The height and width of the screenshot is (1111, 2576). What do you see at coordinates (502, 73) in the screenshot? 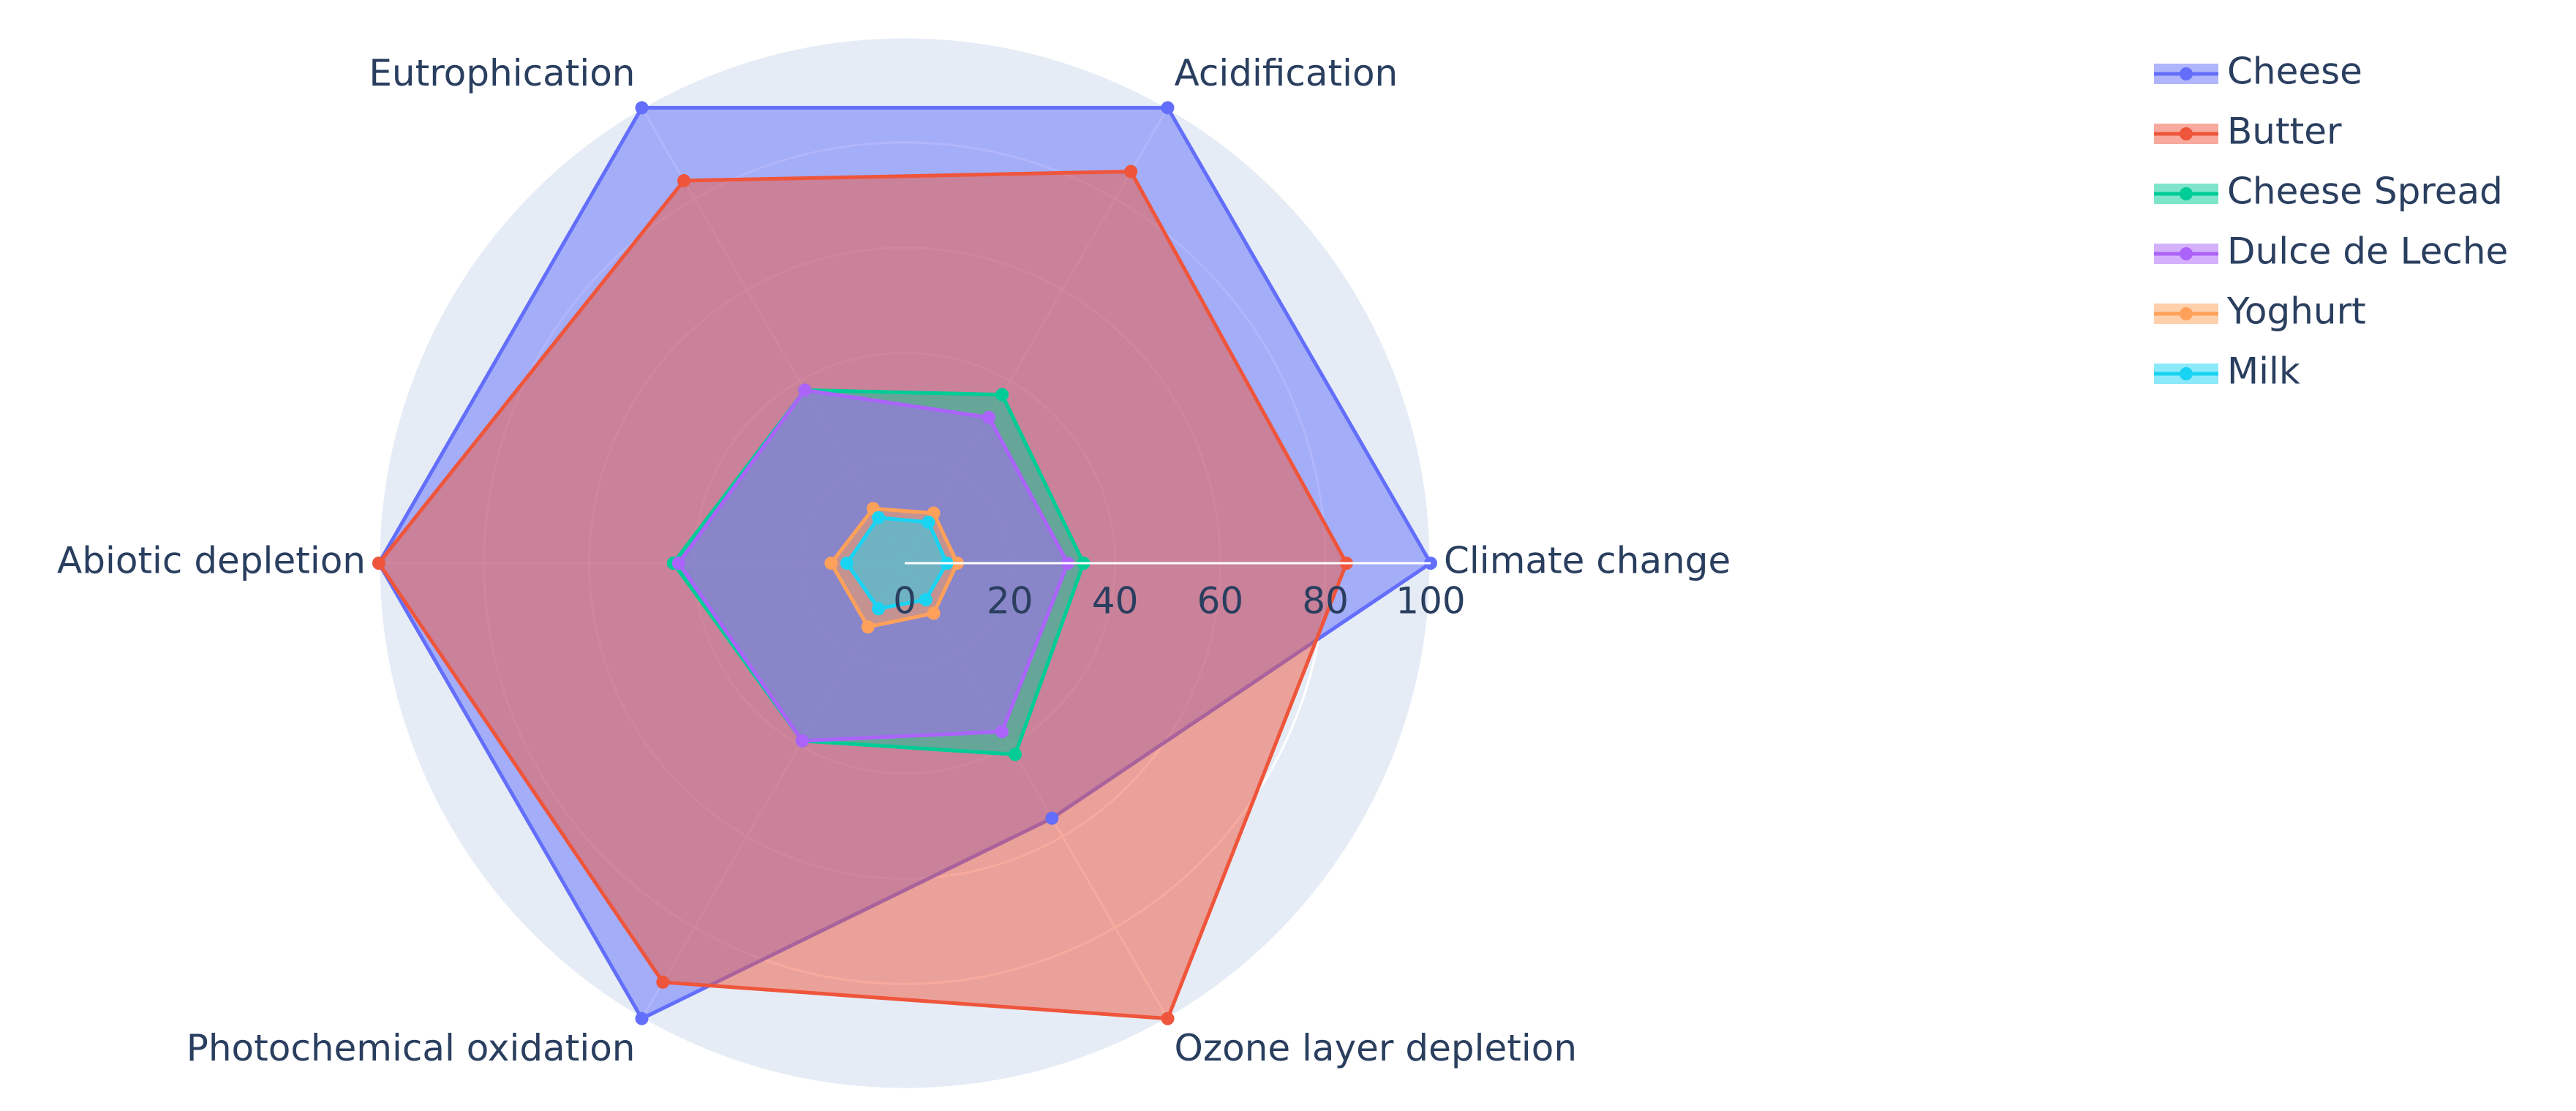
I see `category-label: Eutrophication` at bounding box center [502, 73].